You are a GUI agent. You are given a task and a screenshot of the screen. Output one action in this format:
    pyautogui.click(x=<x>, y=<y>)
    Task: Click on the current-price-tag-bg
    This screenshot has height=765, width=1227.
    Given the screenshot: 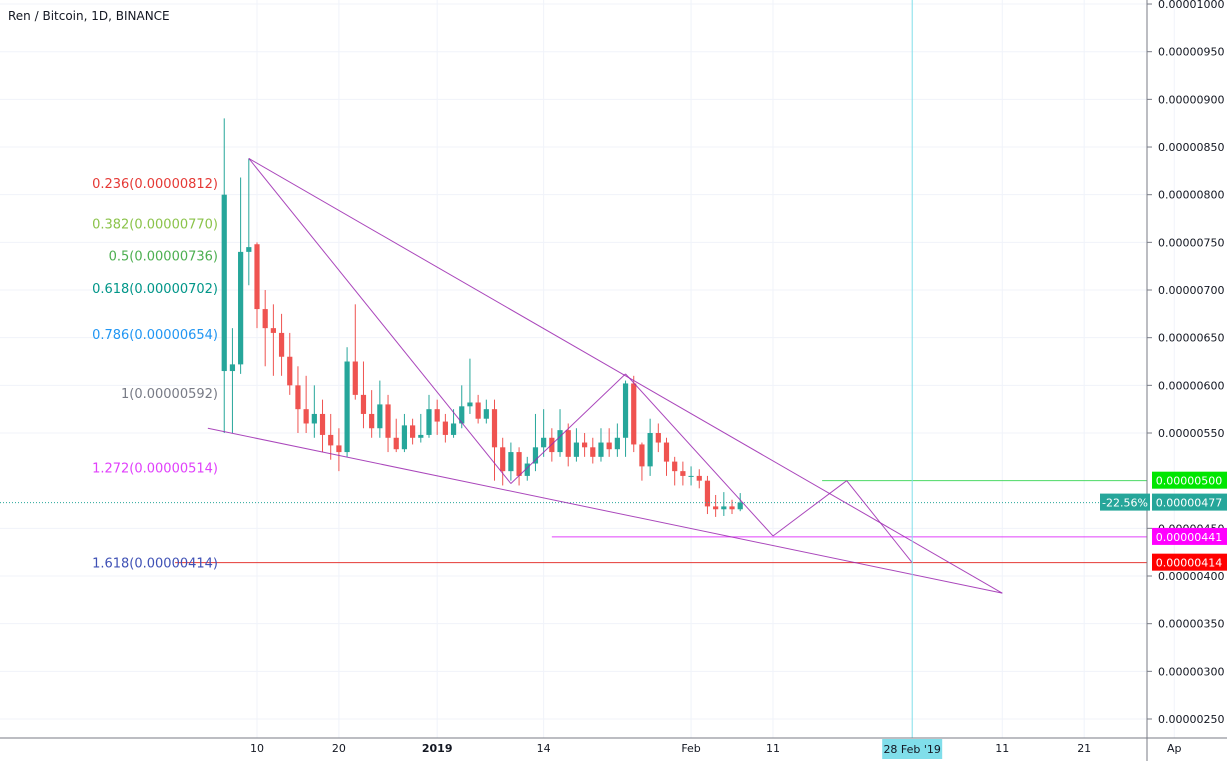 What is the action you would take?
    pyautogui.click(x=1189, y=502)
    